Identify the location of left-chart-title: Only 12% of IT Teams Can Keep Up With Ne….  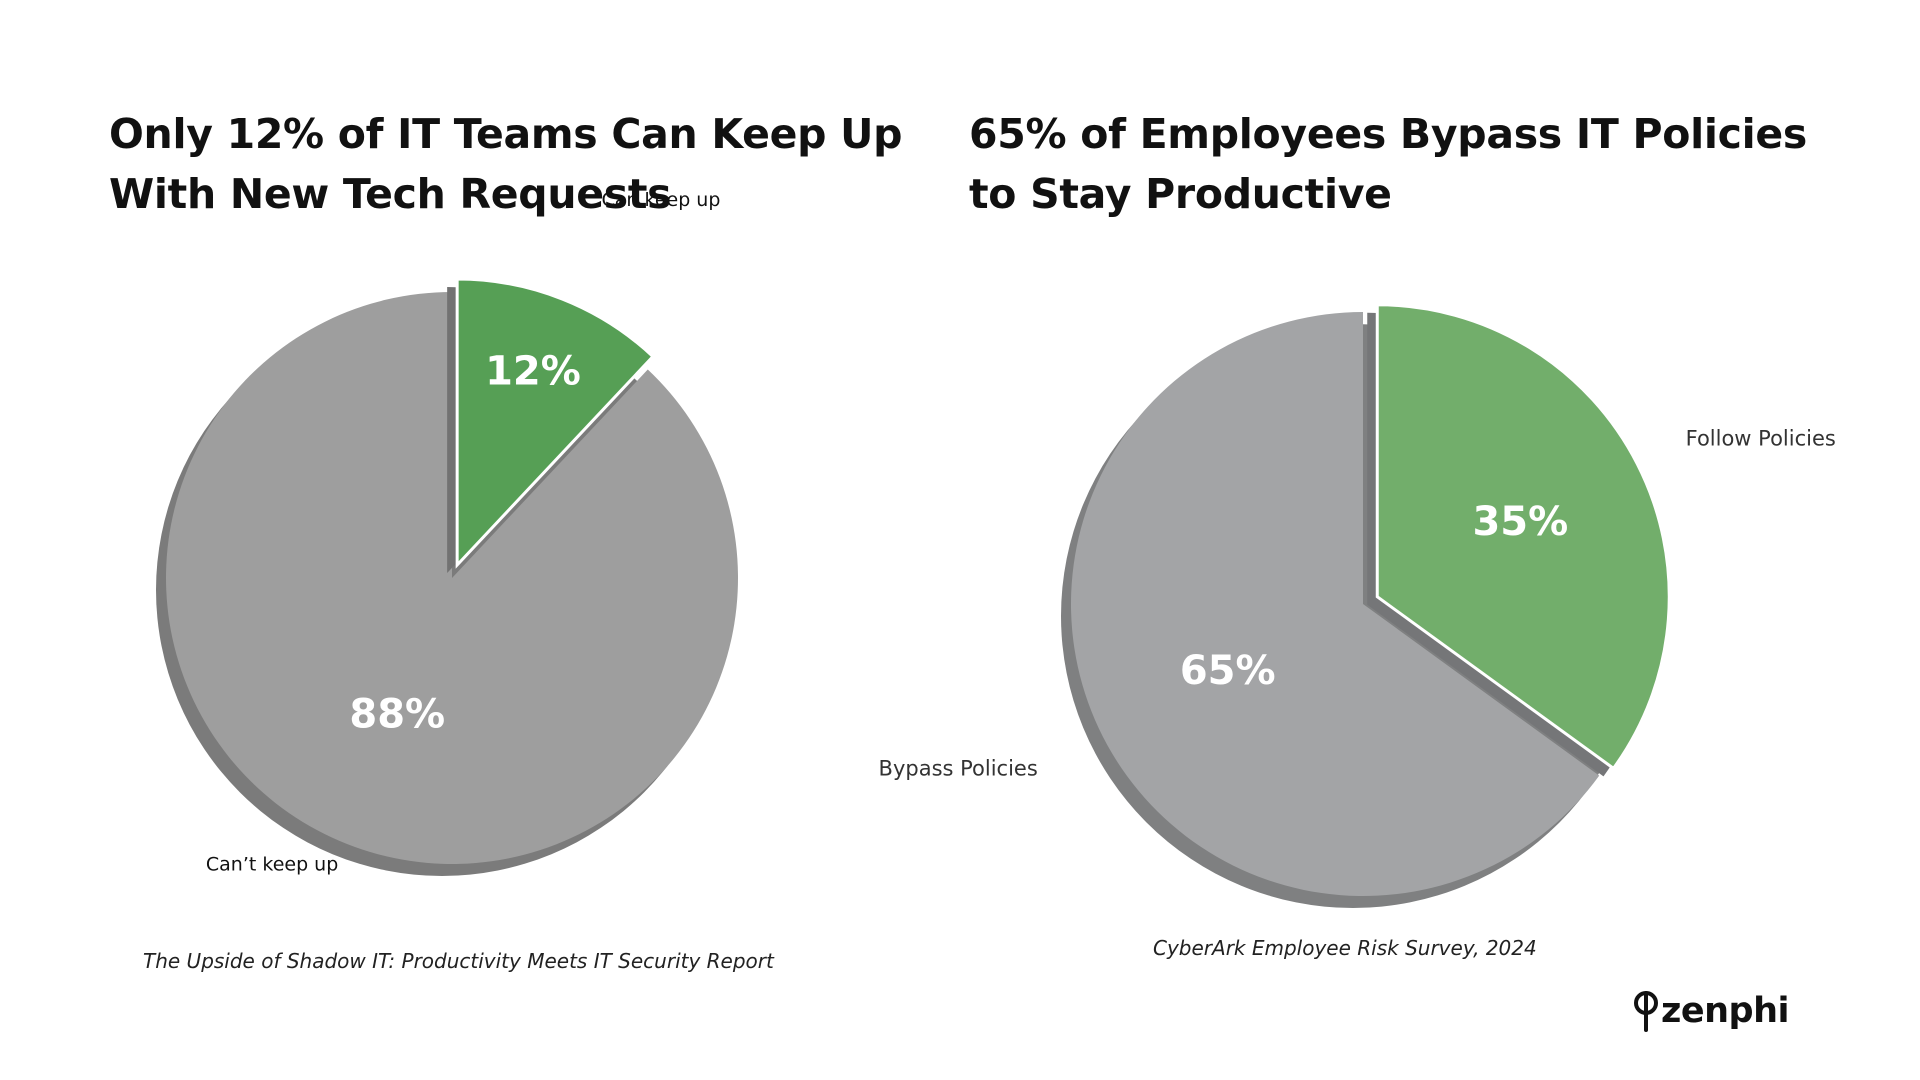
(509, 164).